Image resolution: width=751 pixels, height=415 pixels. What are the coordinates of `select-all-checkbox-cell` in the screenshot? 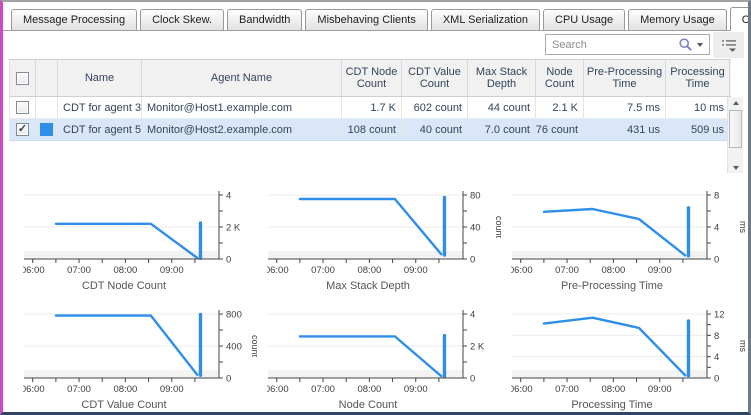 It's located at (23, 78).